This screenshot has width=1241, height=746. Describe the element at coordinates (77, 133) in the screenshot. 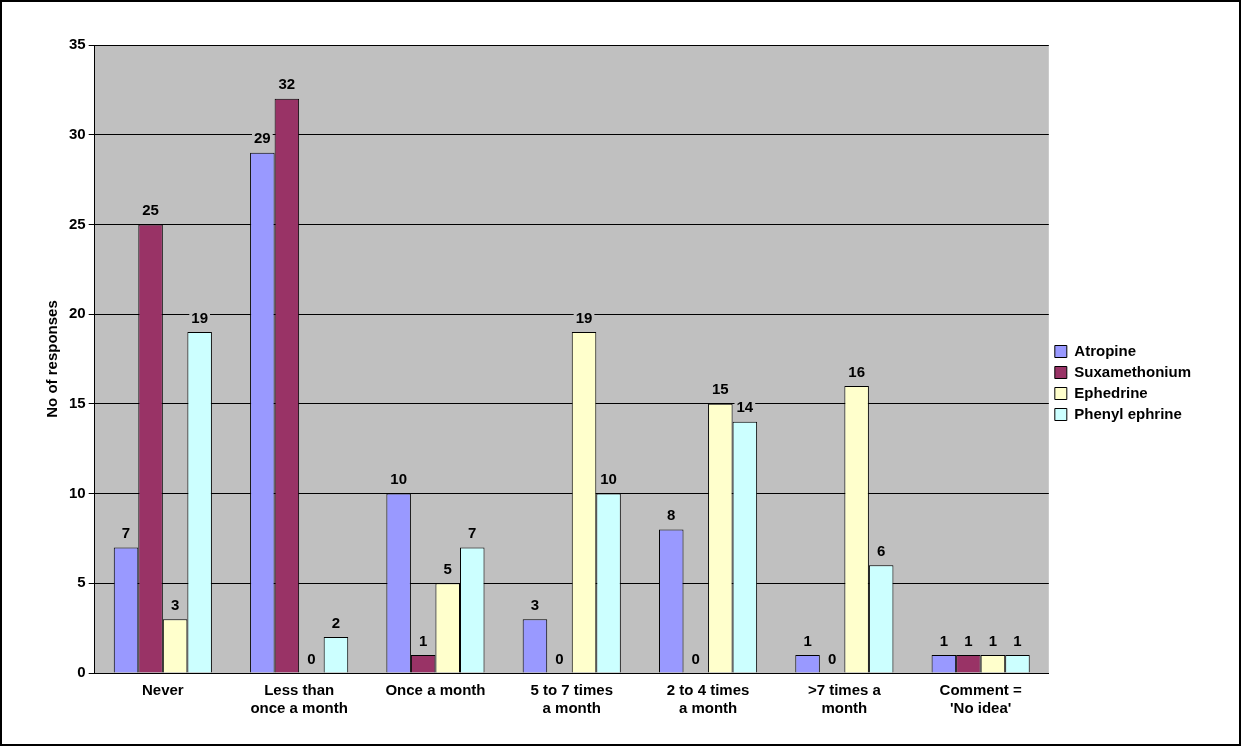

I see `y-tick-label: 30` at that location.